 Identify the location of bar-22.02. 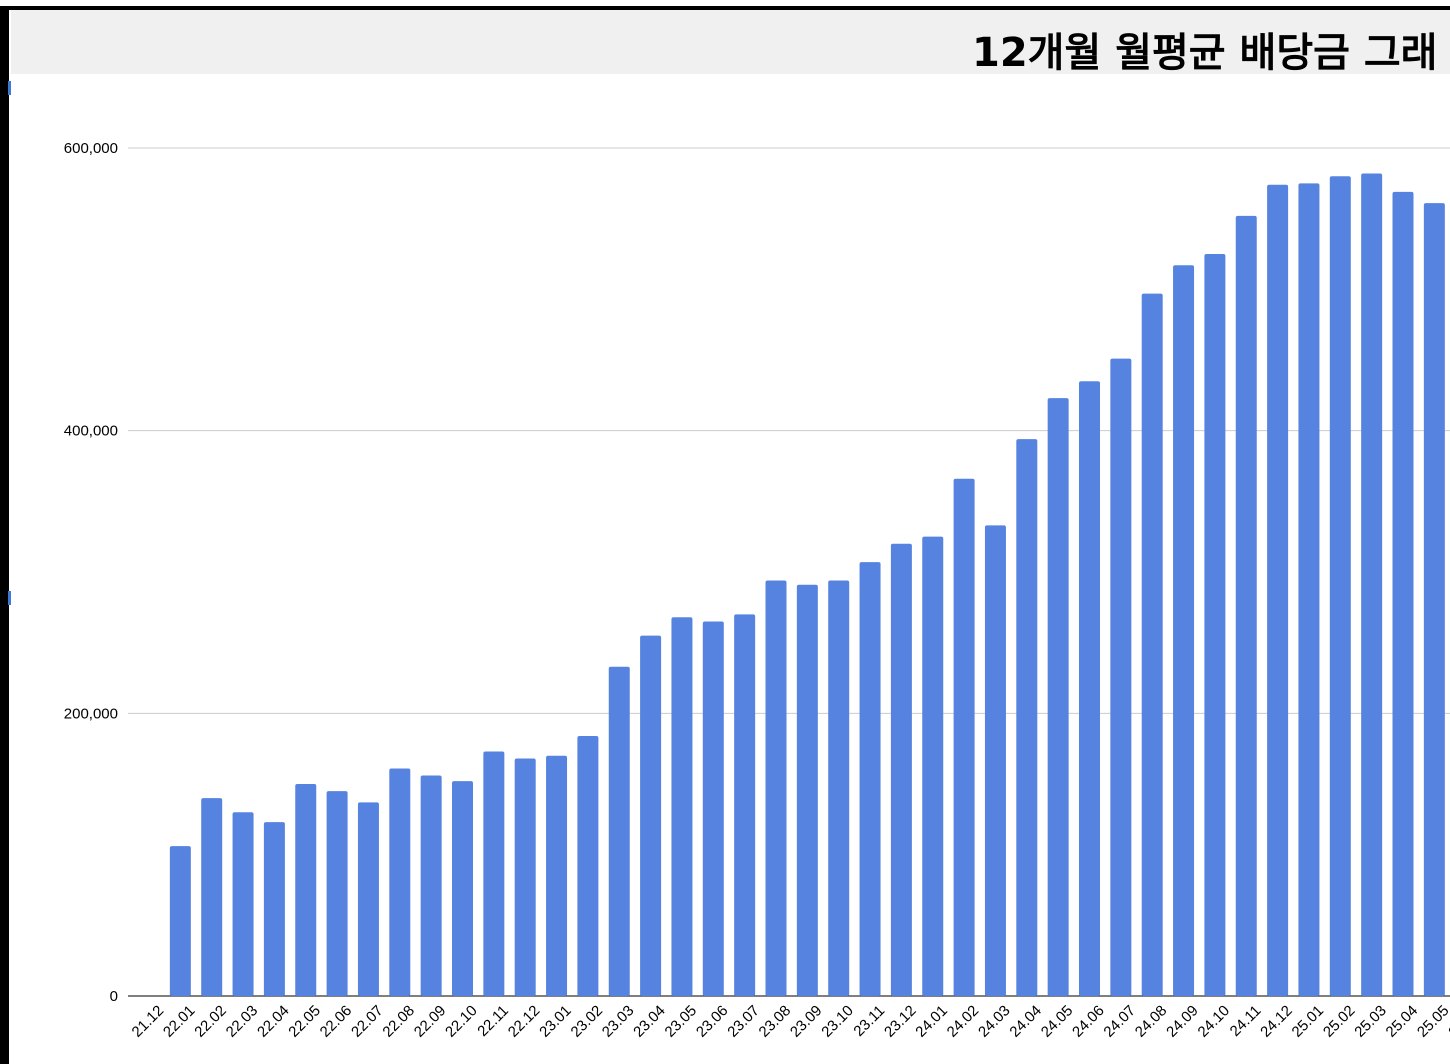
(212, 897).